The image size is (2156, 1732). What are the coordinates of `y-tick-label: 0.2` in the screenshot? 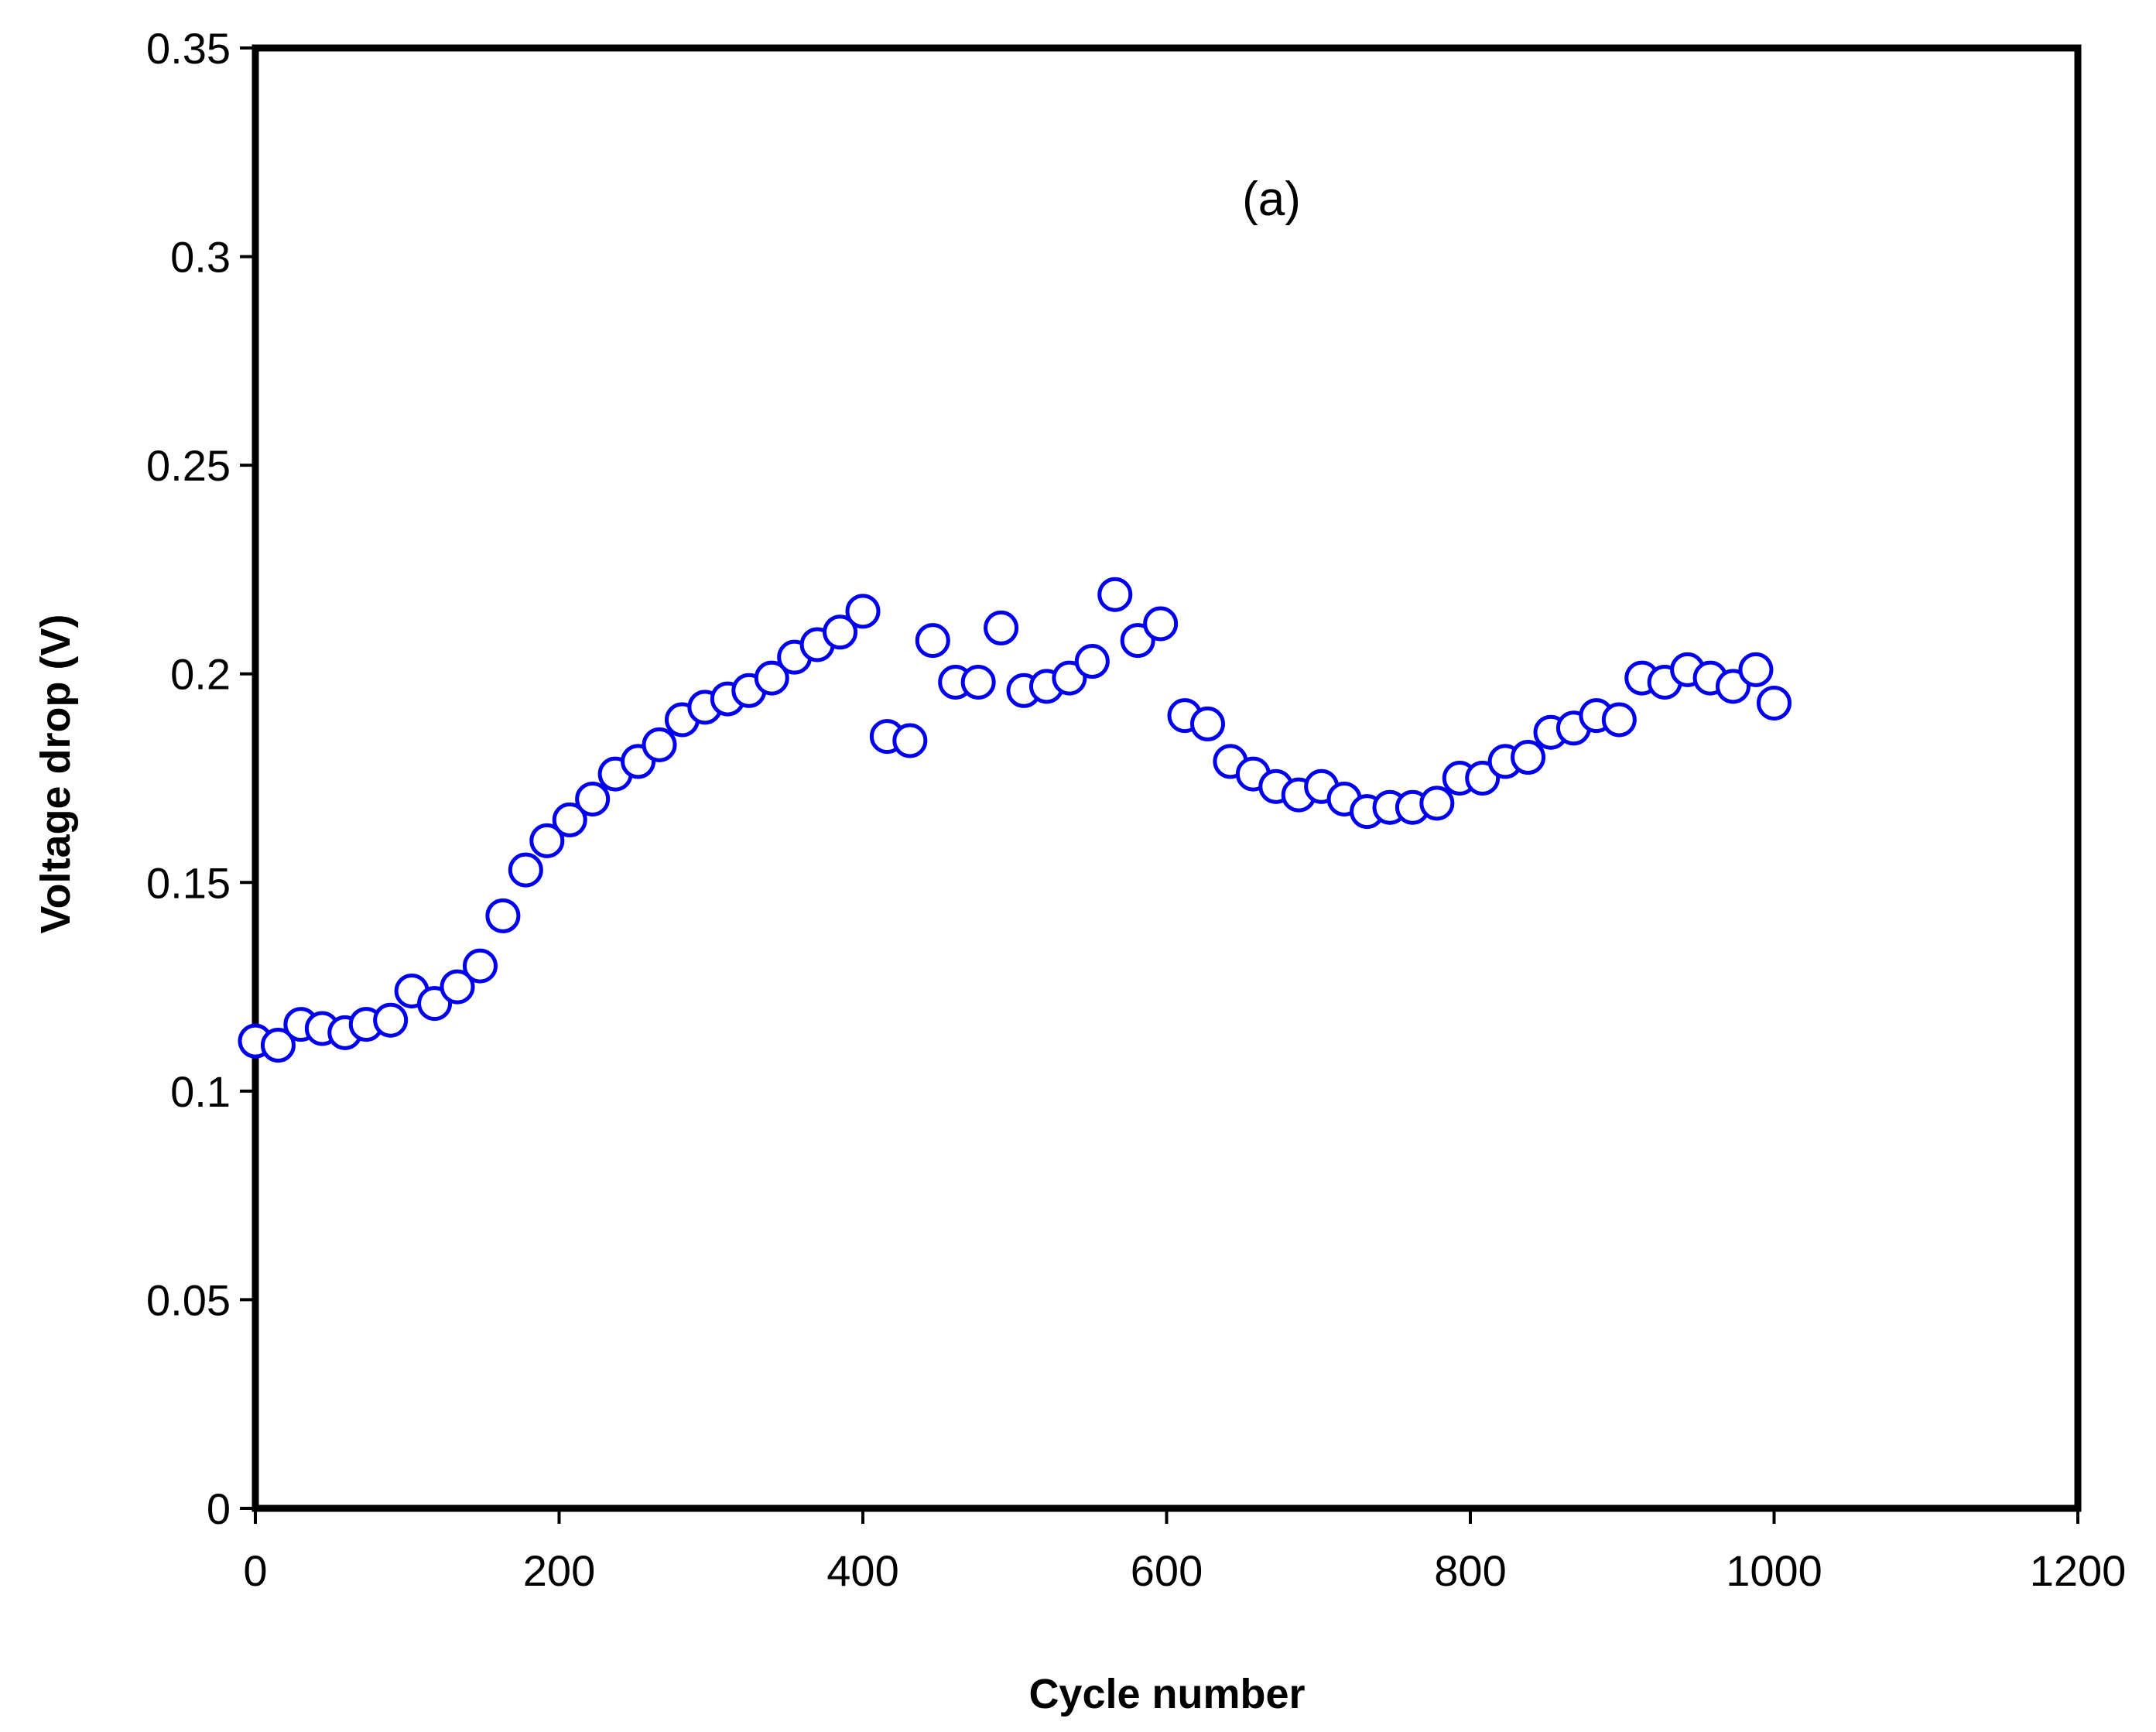 It's located at (200, 674).